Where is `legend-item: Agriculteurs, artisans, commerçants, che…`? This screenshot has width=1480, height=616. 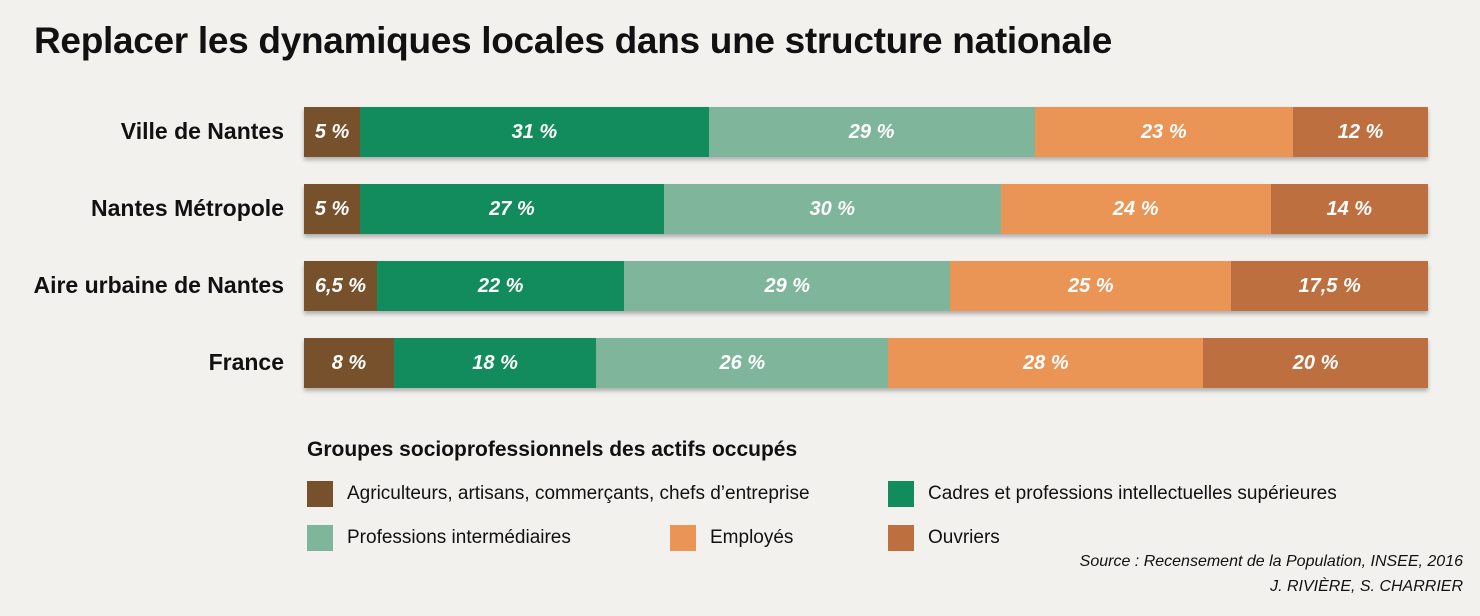 legend-item: Agriculteurs, artisans, commerçants, che… is located at coordinates (558, 494).